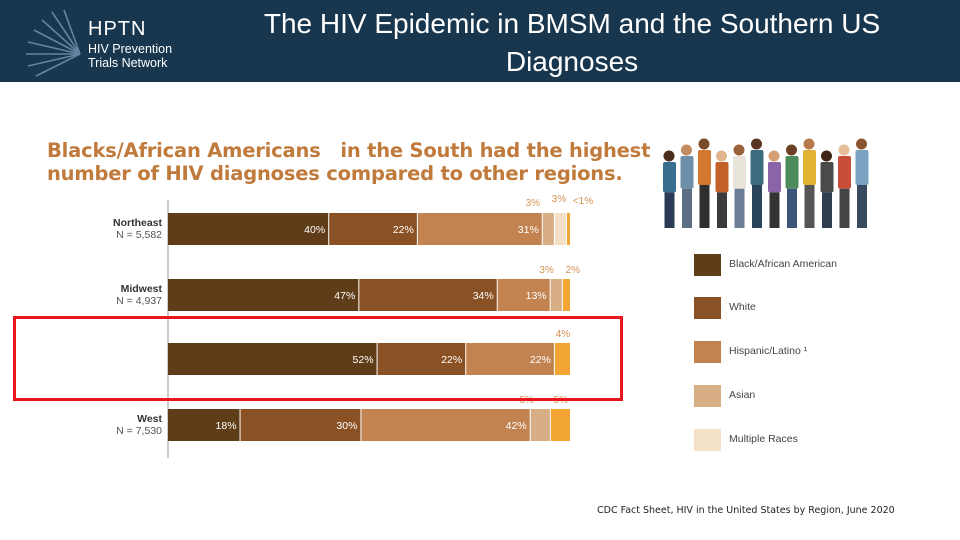 This screenshot has height=540, width=960. I want to click on region-label: West, so click(149, 419).